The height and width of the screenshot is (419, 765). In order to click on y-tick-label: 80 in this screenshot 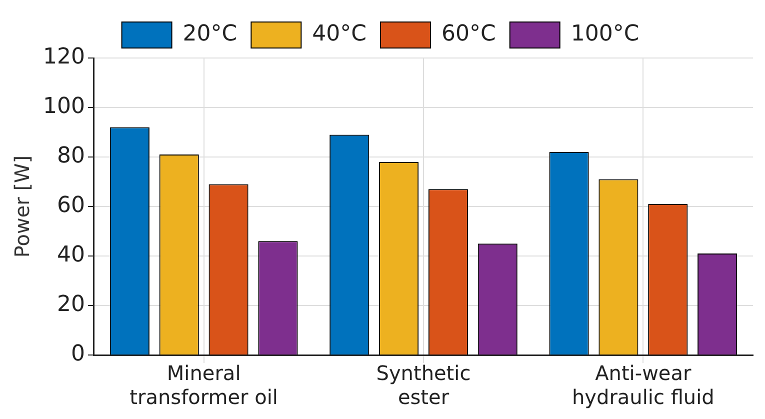, I will do `click(70, 156)`.